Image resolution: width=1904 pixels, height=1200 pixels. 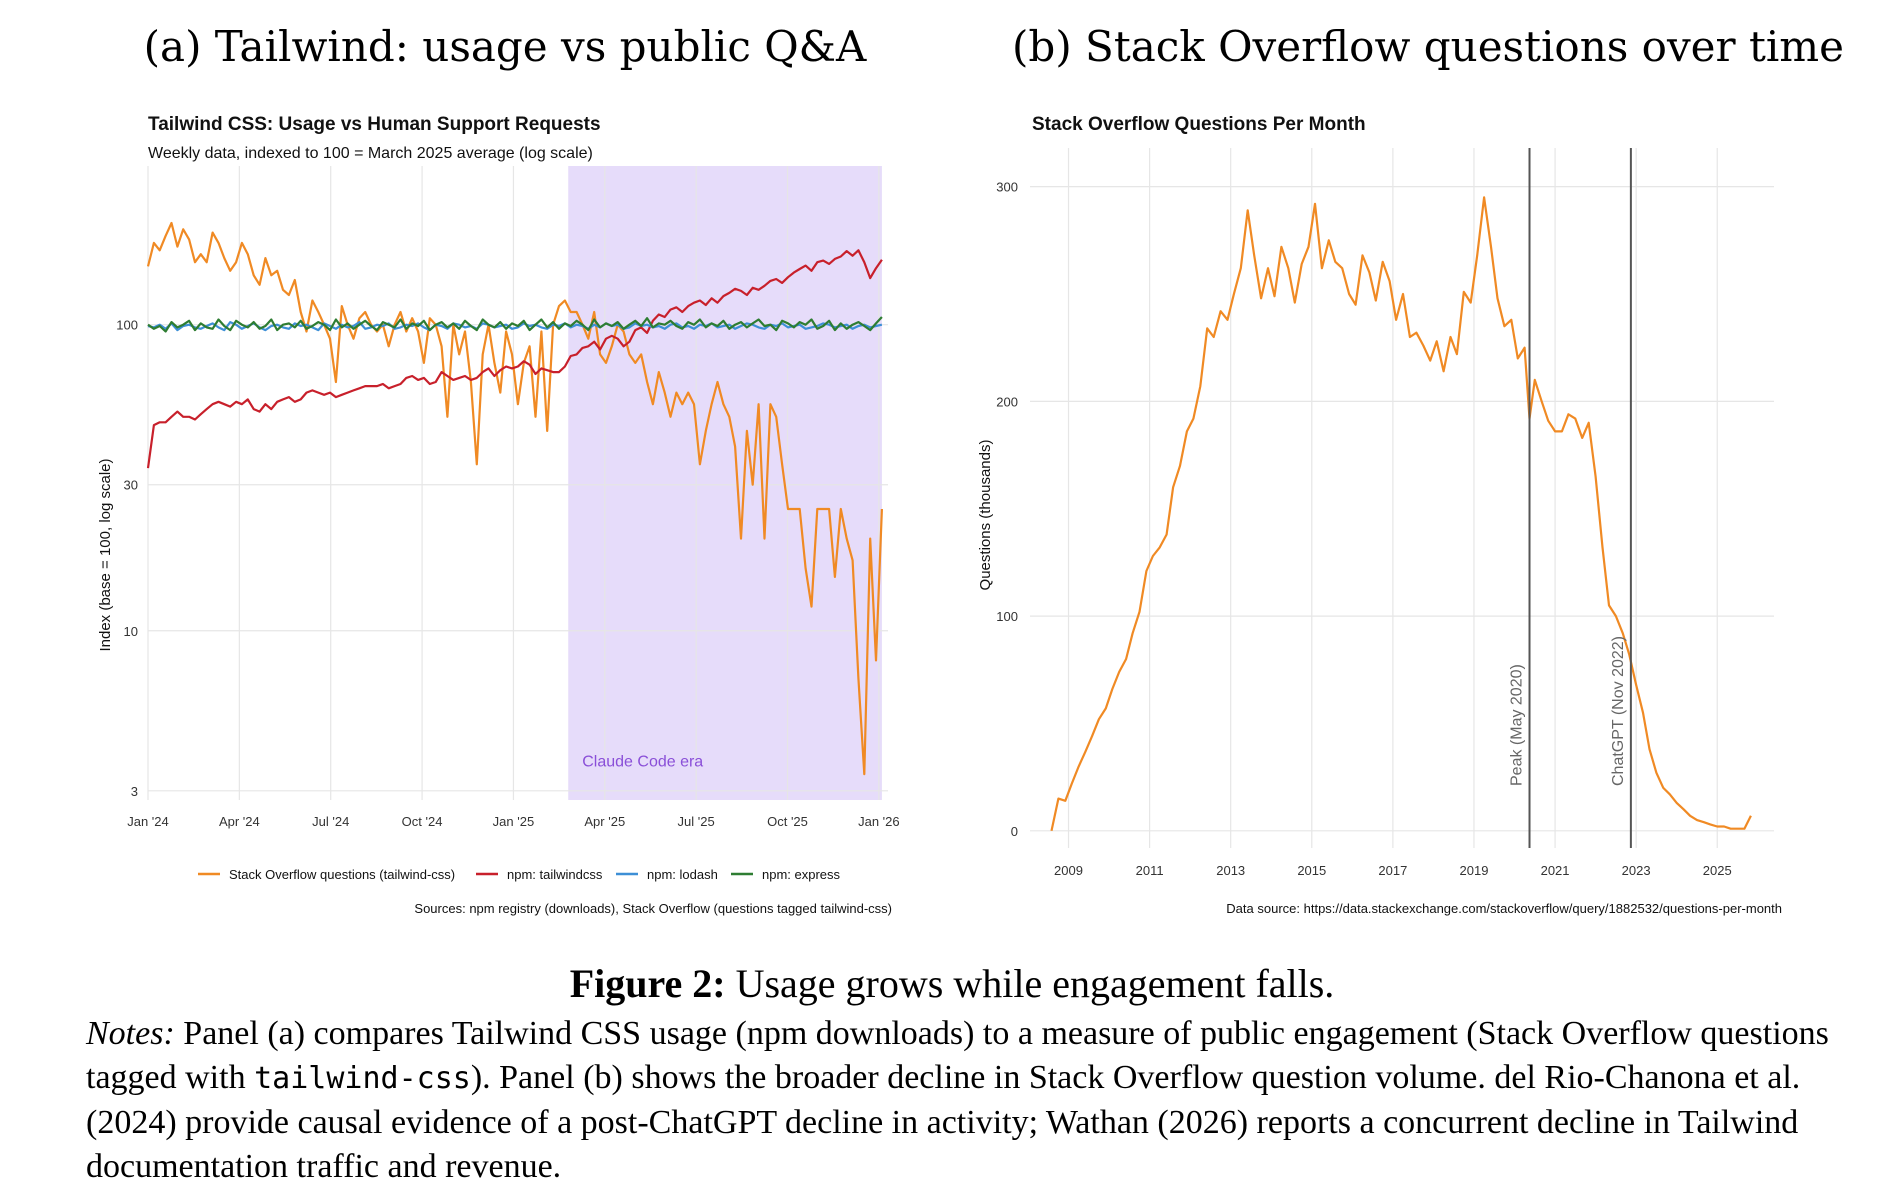 What do you see at coordinates (422, 821) in the screenshot?
I see `x-tick-label: Oct '24` at bounding box center [422, 821].